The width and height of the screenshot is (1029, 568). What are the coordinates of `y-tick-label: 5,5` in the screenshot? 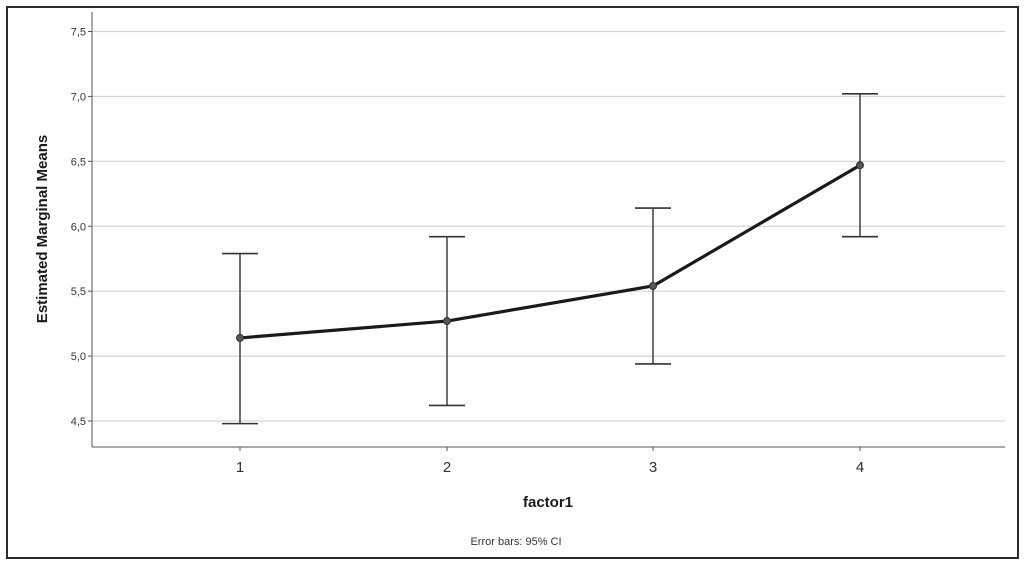 It's located at (78, 292).